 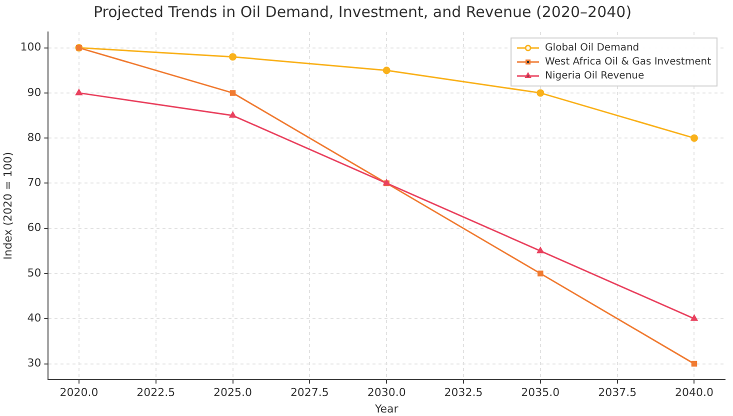 What do you see at coordinates (34, 92) in the screenshot?
I see `y-tick-label: 90` at bounding box center [34, 92].